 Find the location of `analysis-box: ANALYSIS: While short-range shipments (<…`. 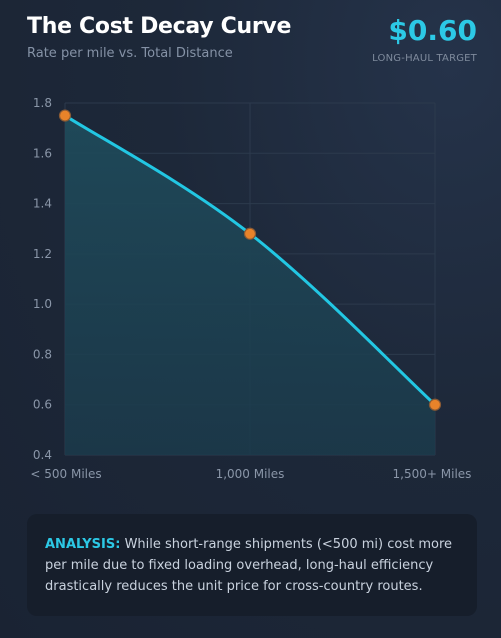

analysis-box: ANALYSIS: While short-range shipments (<… is located at coordinates (252, 565).